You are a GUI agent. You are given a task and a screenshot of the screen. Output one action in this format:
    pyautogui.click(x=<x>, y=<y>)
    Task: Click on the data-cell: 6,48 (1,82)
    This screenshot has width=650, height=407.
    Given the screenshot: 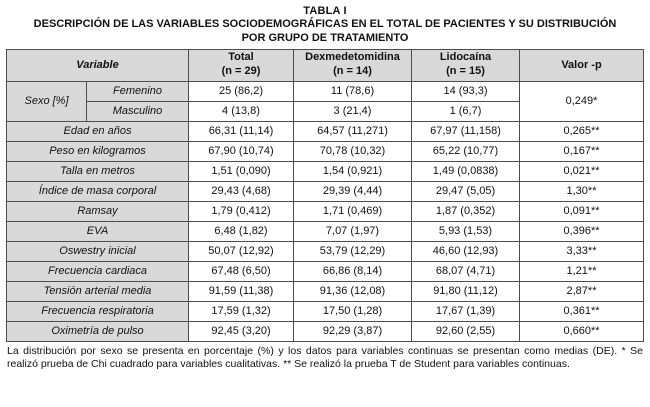 What is the action you would take?
    pyautogui.click(x=241, y=231)
    